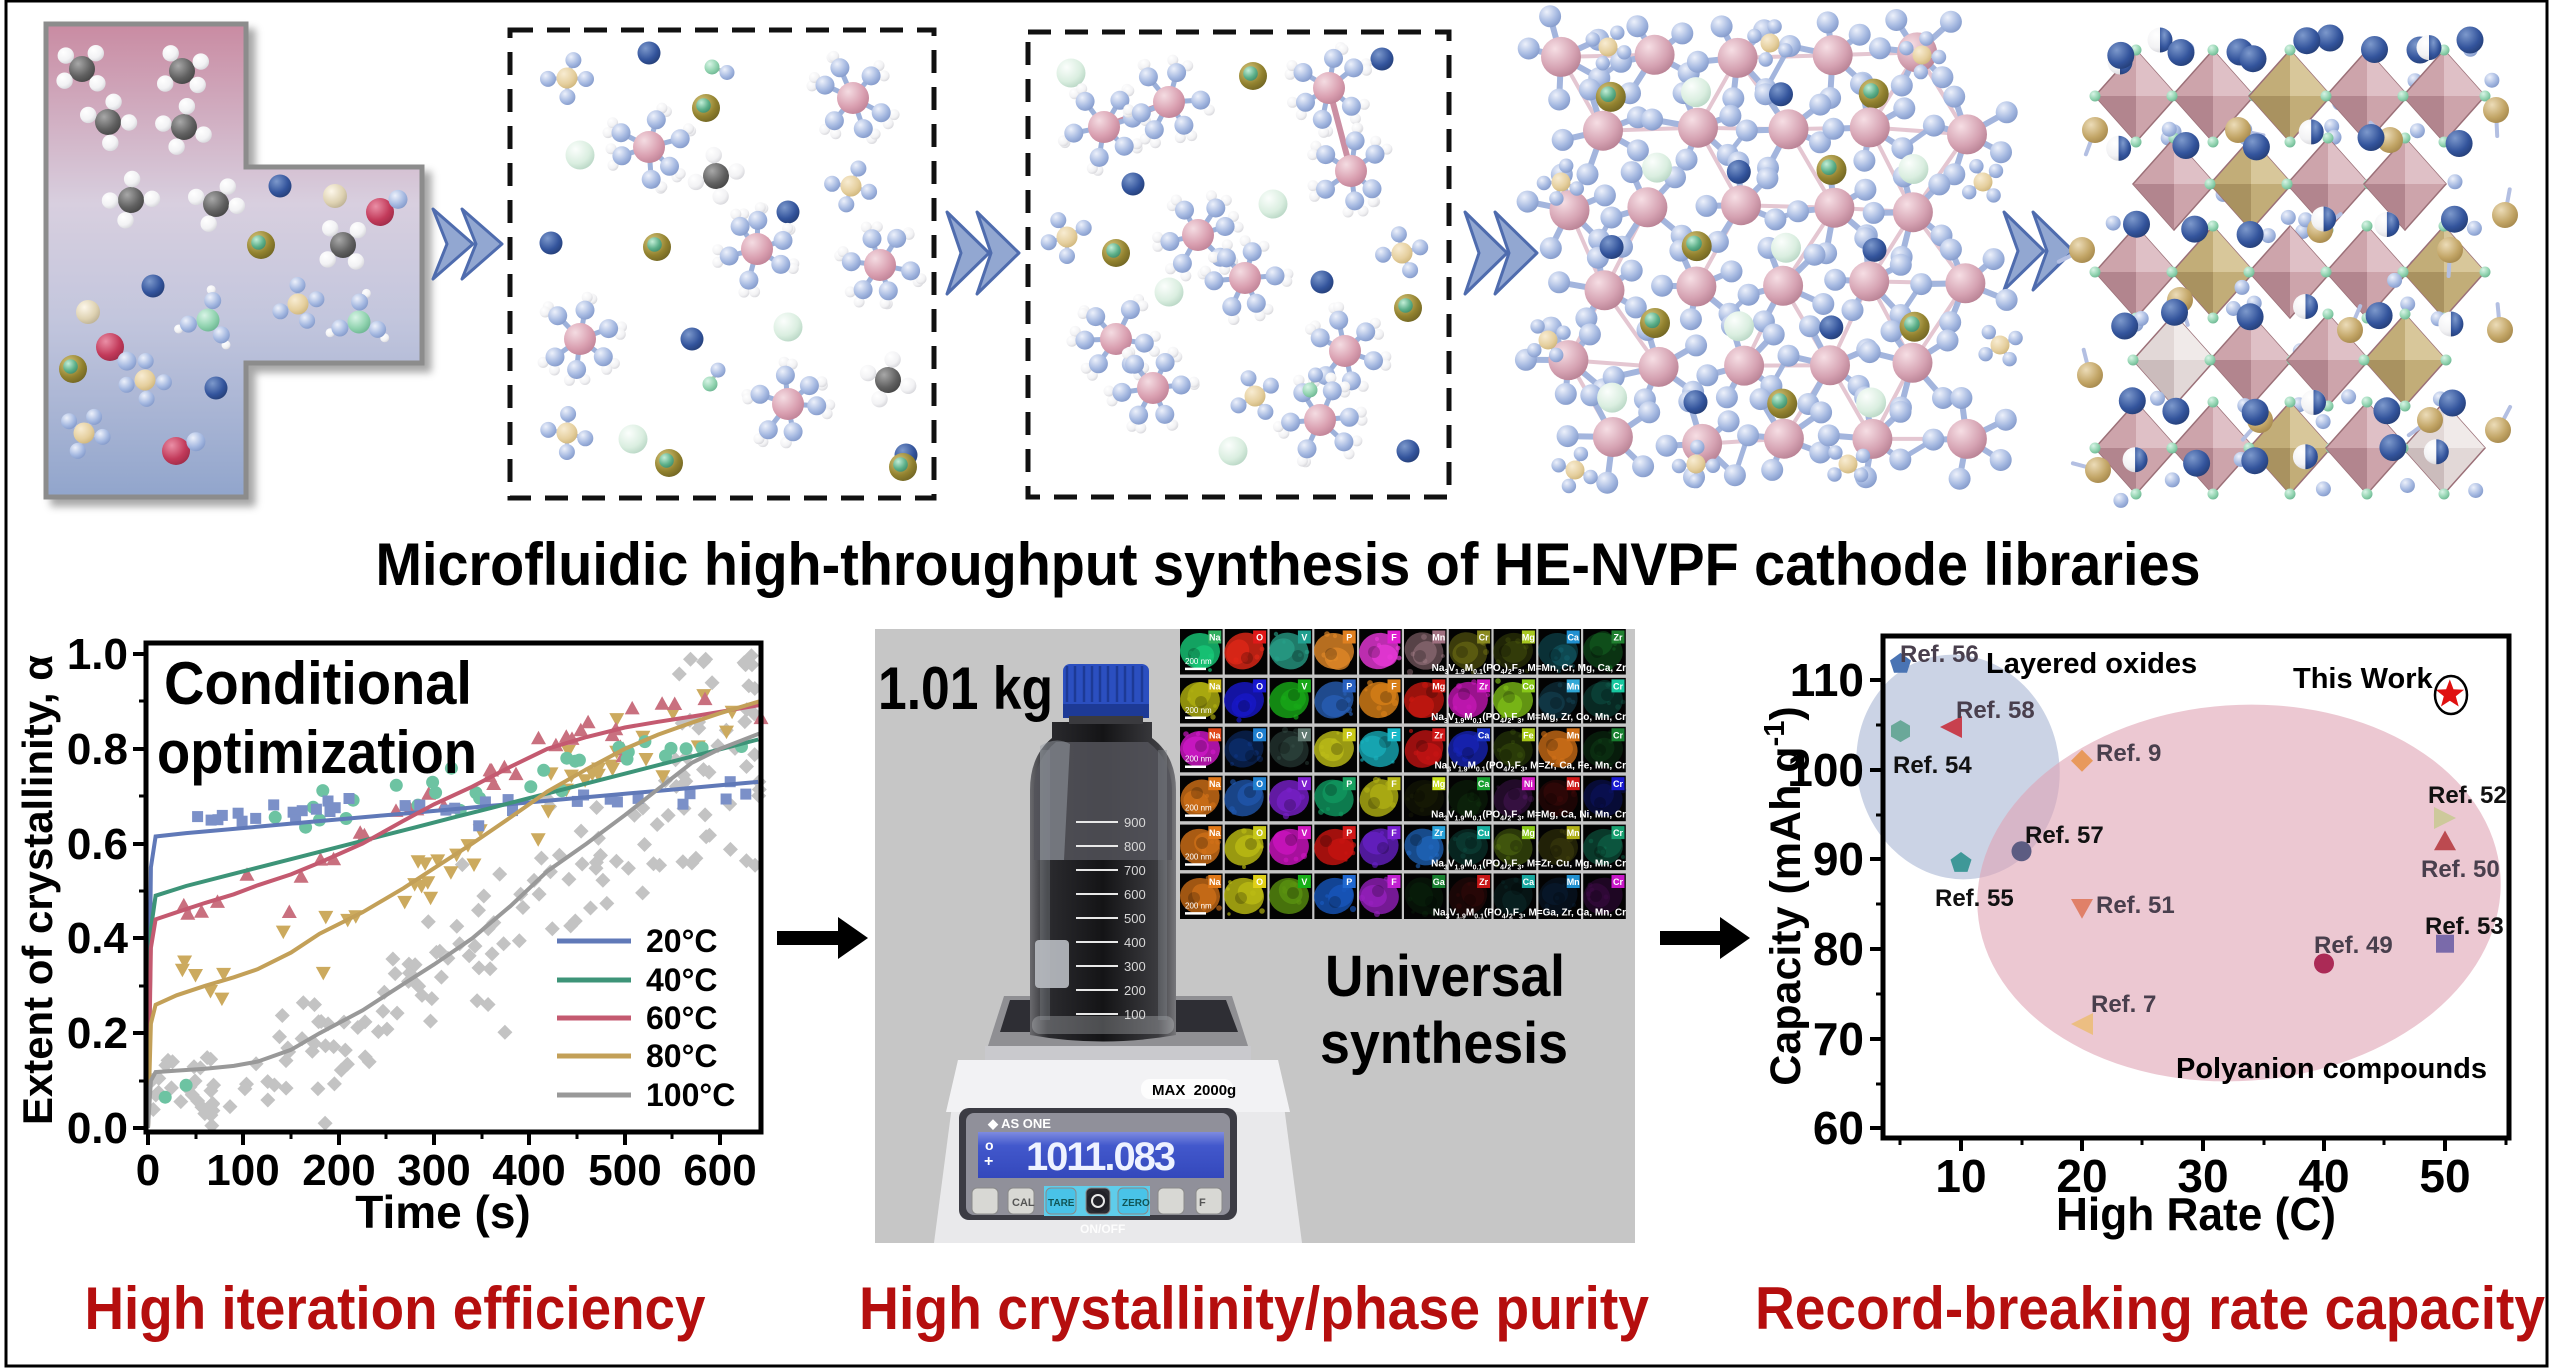  I want to click on svg-text: 0.2, so click(97, 1033).